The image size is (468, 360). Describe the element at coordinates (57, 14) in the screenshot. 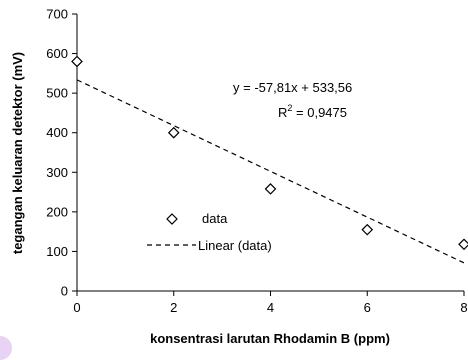

I see `y-tick-label: 700` at that location.